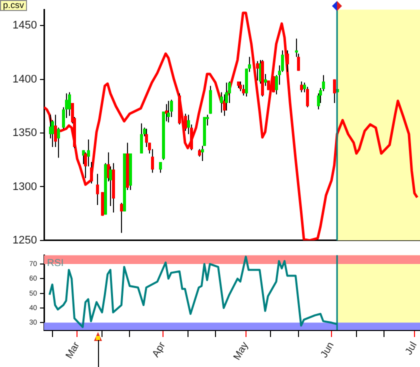 The width and height of the screenshot is (420, 367). What do you see at coordinates (327, 350) in the screenshot?
I see `x-tick-label: Jun` at bounding box center [327, 350].